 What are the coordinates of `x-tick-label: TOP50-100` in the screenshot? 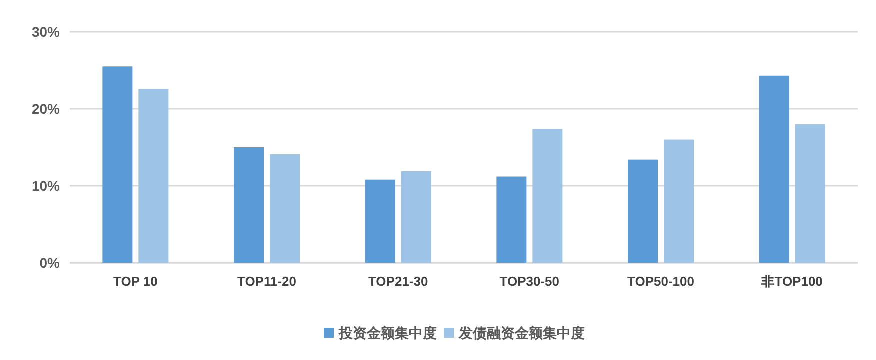 It's located at (661, 281).